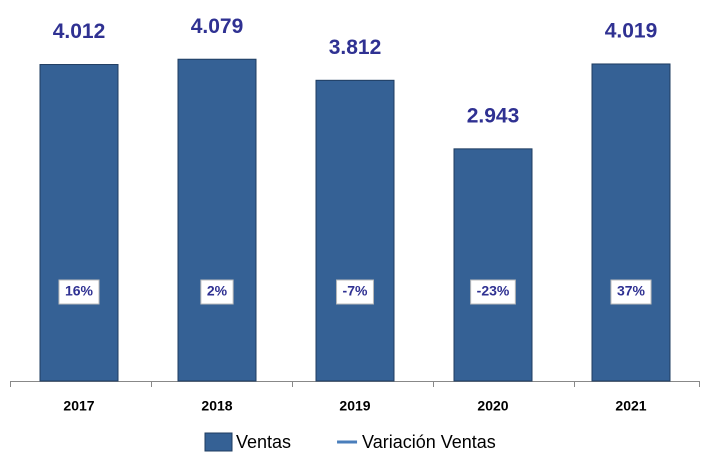 The width and height of the screenshot is (709, 457). What do you see at coordinates (355, 384) in the screenshot?
I see `x-axis` at bounding box center [355, 384].